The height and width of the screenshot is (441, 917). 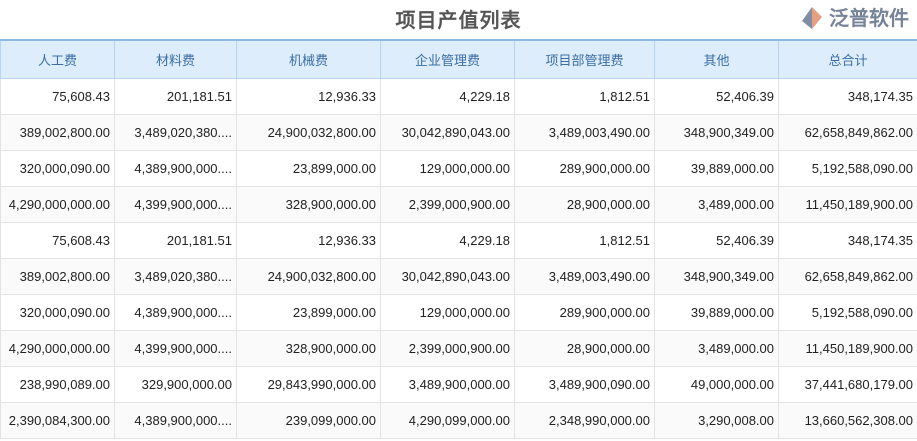 What do you see at coordinates (308, 59) in the screenshot?
I see `column-header: 机械费` at bounding box center [308, 59].